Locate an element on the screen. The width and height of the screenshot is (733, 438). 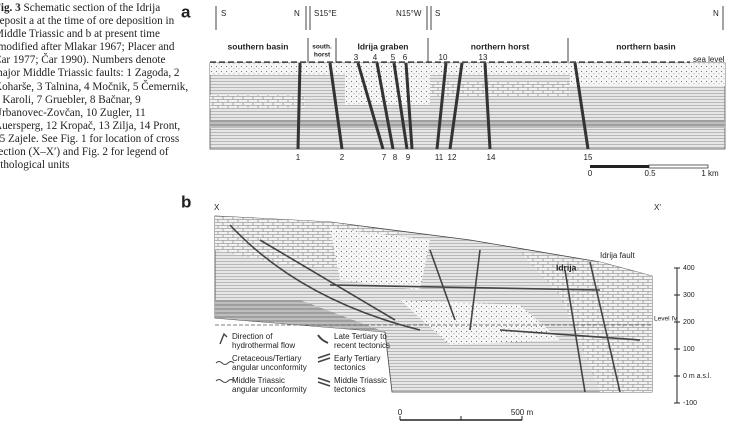
unit-dividers is located at coordinates (438, 50).